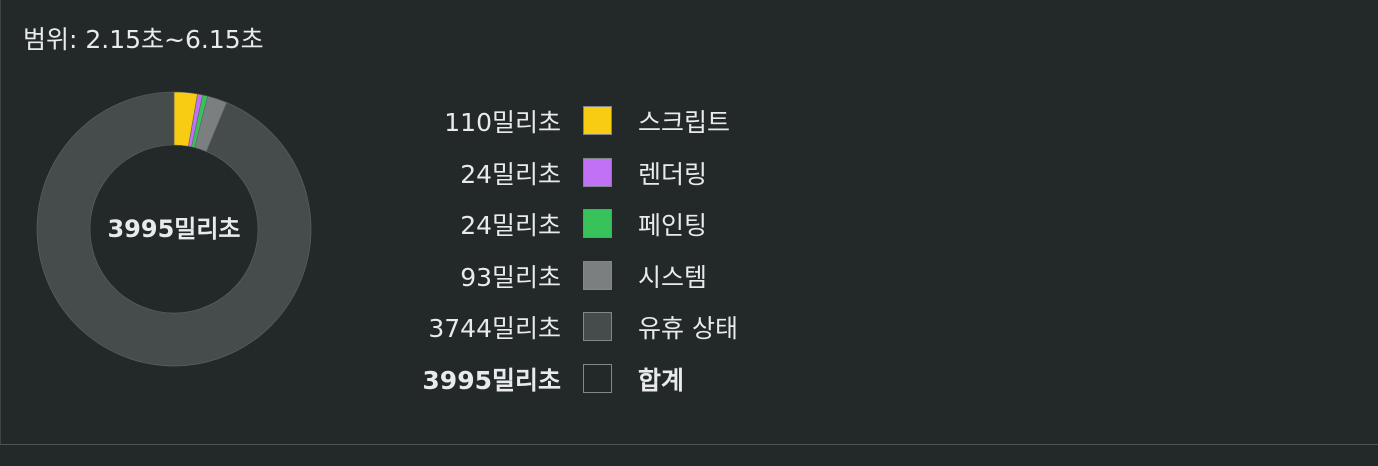 This screenshot has width=1378, height=466. What do you see at coordinates (688, 329) in the screenshot?
I see `legend-label: 유휴 상태` at bounding box center [688, 329].